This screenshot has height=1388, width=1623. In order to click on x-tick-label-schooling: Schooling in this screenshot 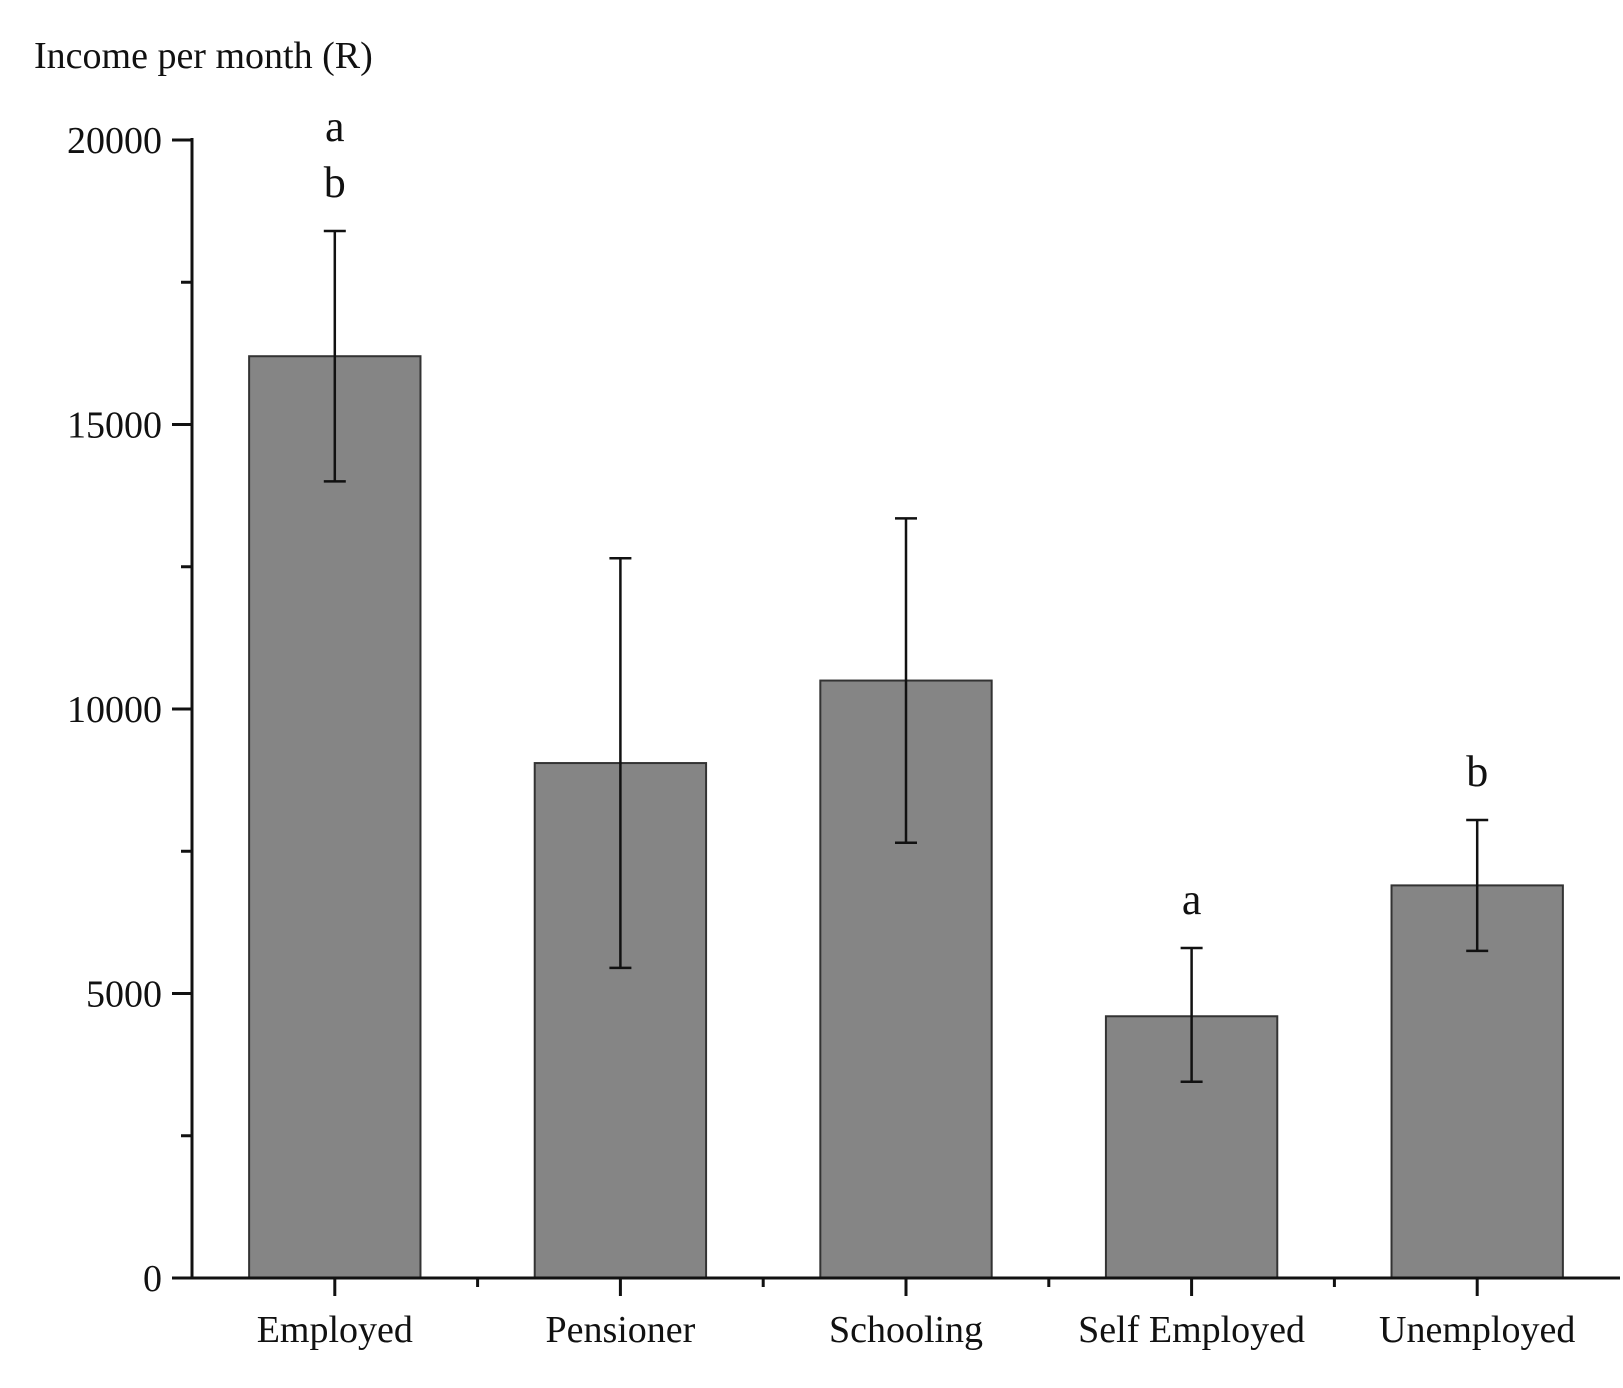, I will do `click(906, 1330)`.